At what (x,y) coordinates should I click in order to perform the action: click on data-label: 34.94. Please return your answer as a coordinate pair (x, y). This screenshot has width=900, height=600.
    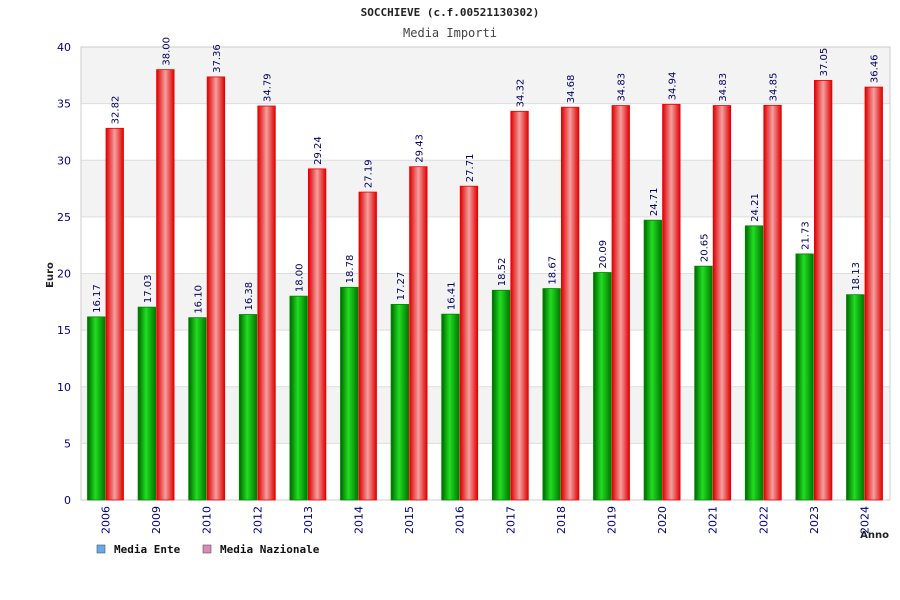
    Looking at the image, I should click on (672, 86).